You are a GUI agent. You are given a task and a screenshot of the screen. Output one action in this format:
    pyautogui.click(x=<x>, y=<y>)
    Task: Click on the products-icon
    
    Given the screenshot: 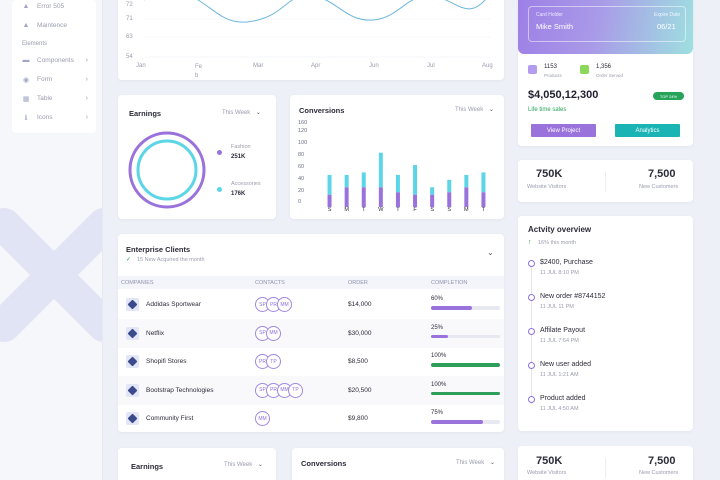 What is the action you would take?
    pyautogui.click(x=532, y=69)
    